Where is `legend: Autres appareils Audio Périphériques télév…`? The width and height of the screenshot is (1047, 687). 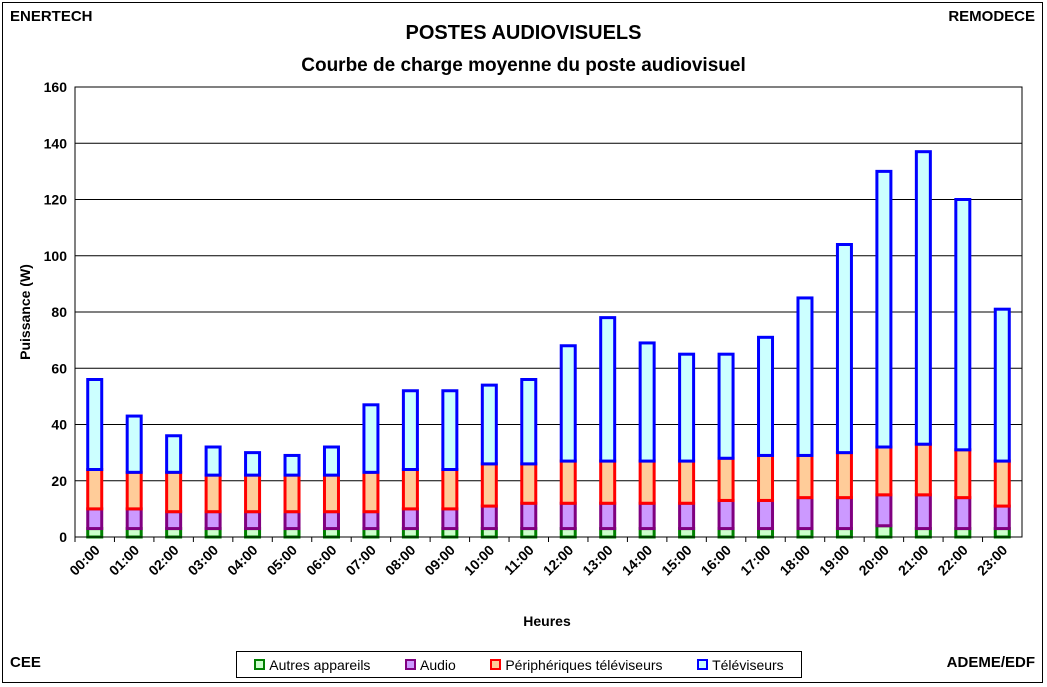
legend: Autres appareils Audio Périphériques télév… is located at coordinates (519, 664).